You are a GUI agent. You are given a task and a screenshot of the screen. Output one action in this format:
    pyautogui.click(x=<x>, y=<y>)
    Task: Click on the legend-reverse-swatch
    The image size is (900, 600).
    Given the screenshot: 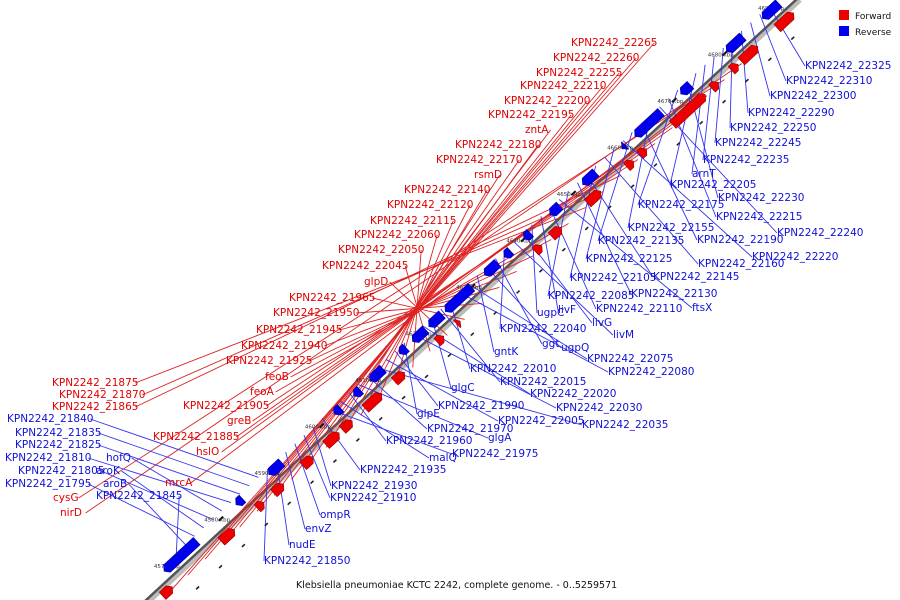 What is the action you would take?
    pyautogui.click(x=844, y=31)
    